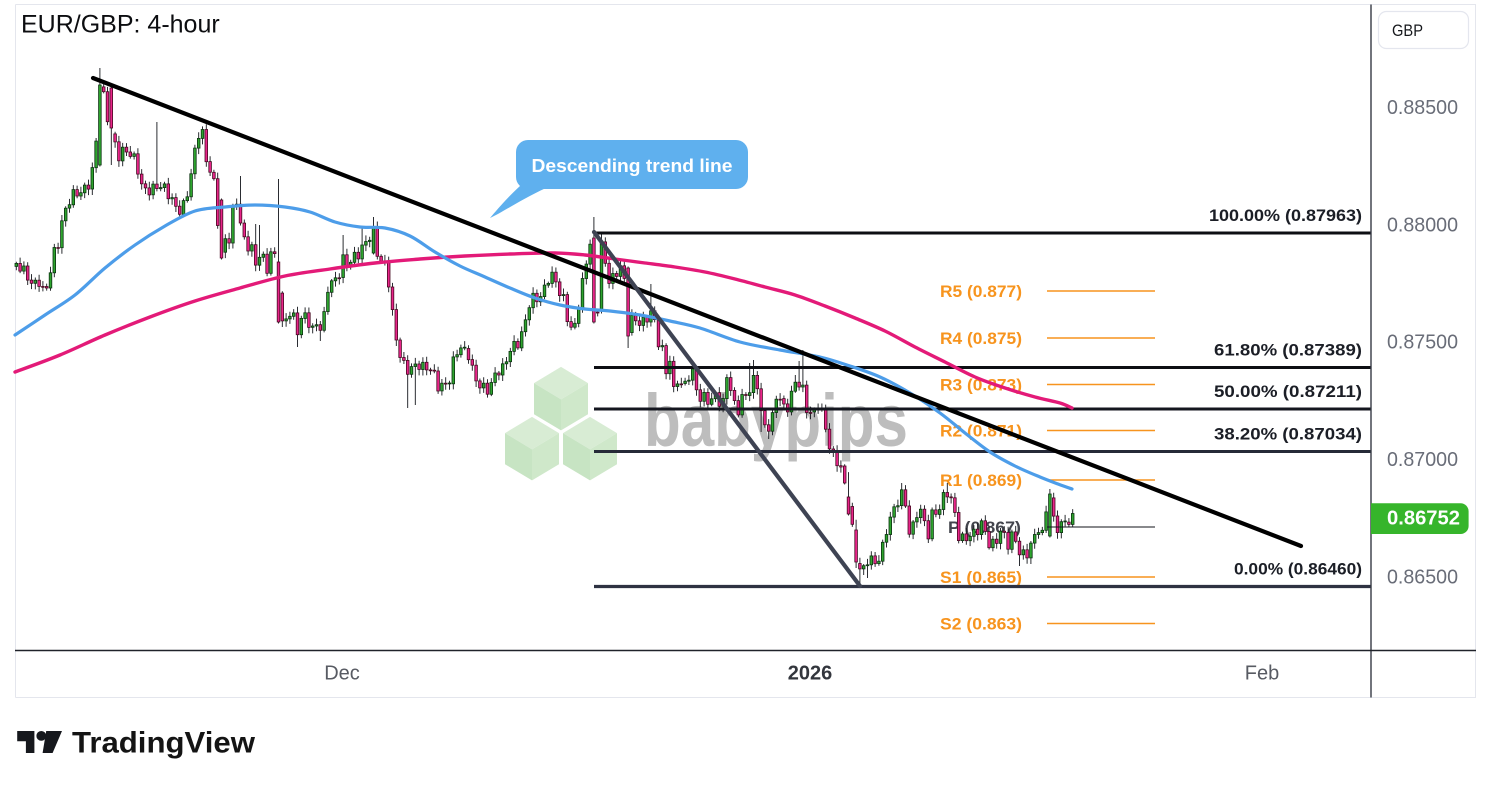 The height and width of the screenshot is (793, 1491). What do you see at coordinates (981, 480) in the screenshot?
I see `svg-text: R1 (0.869)` at bounding box center [981, 480].